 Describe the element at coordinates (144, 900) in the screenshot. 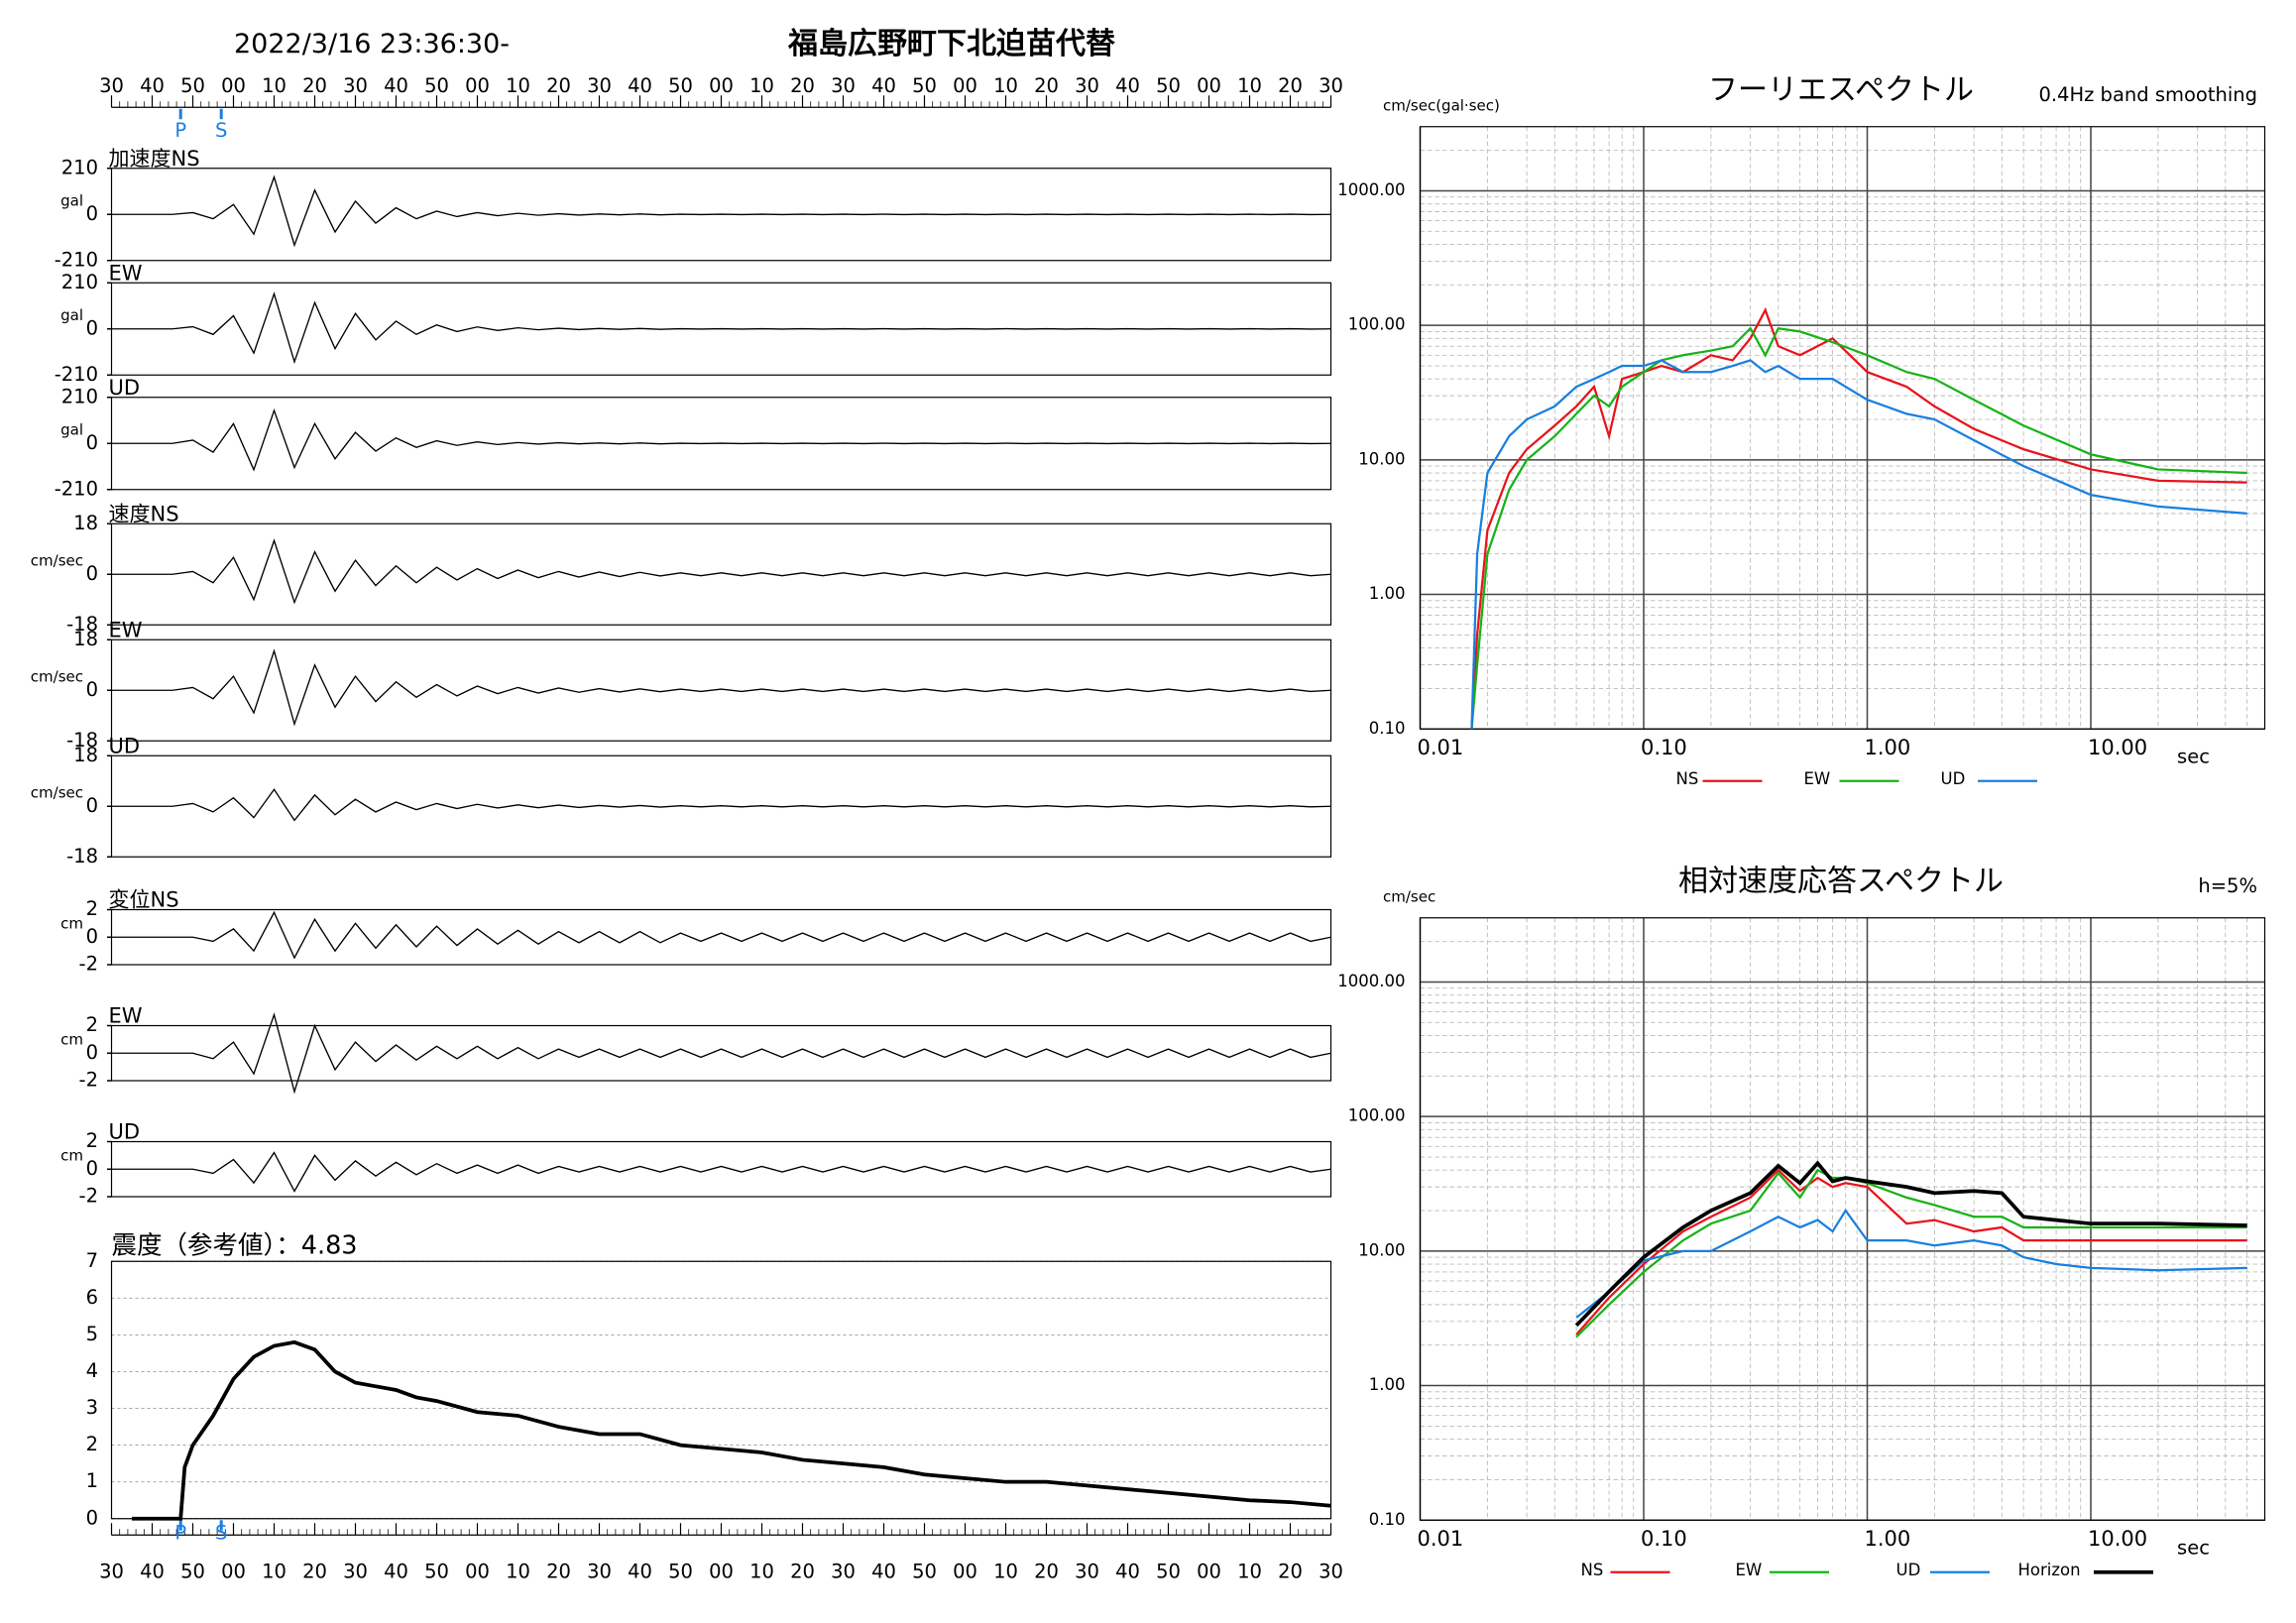

I see `panel-label: 変位NS` at that location.